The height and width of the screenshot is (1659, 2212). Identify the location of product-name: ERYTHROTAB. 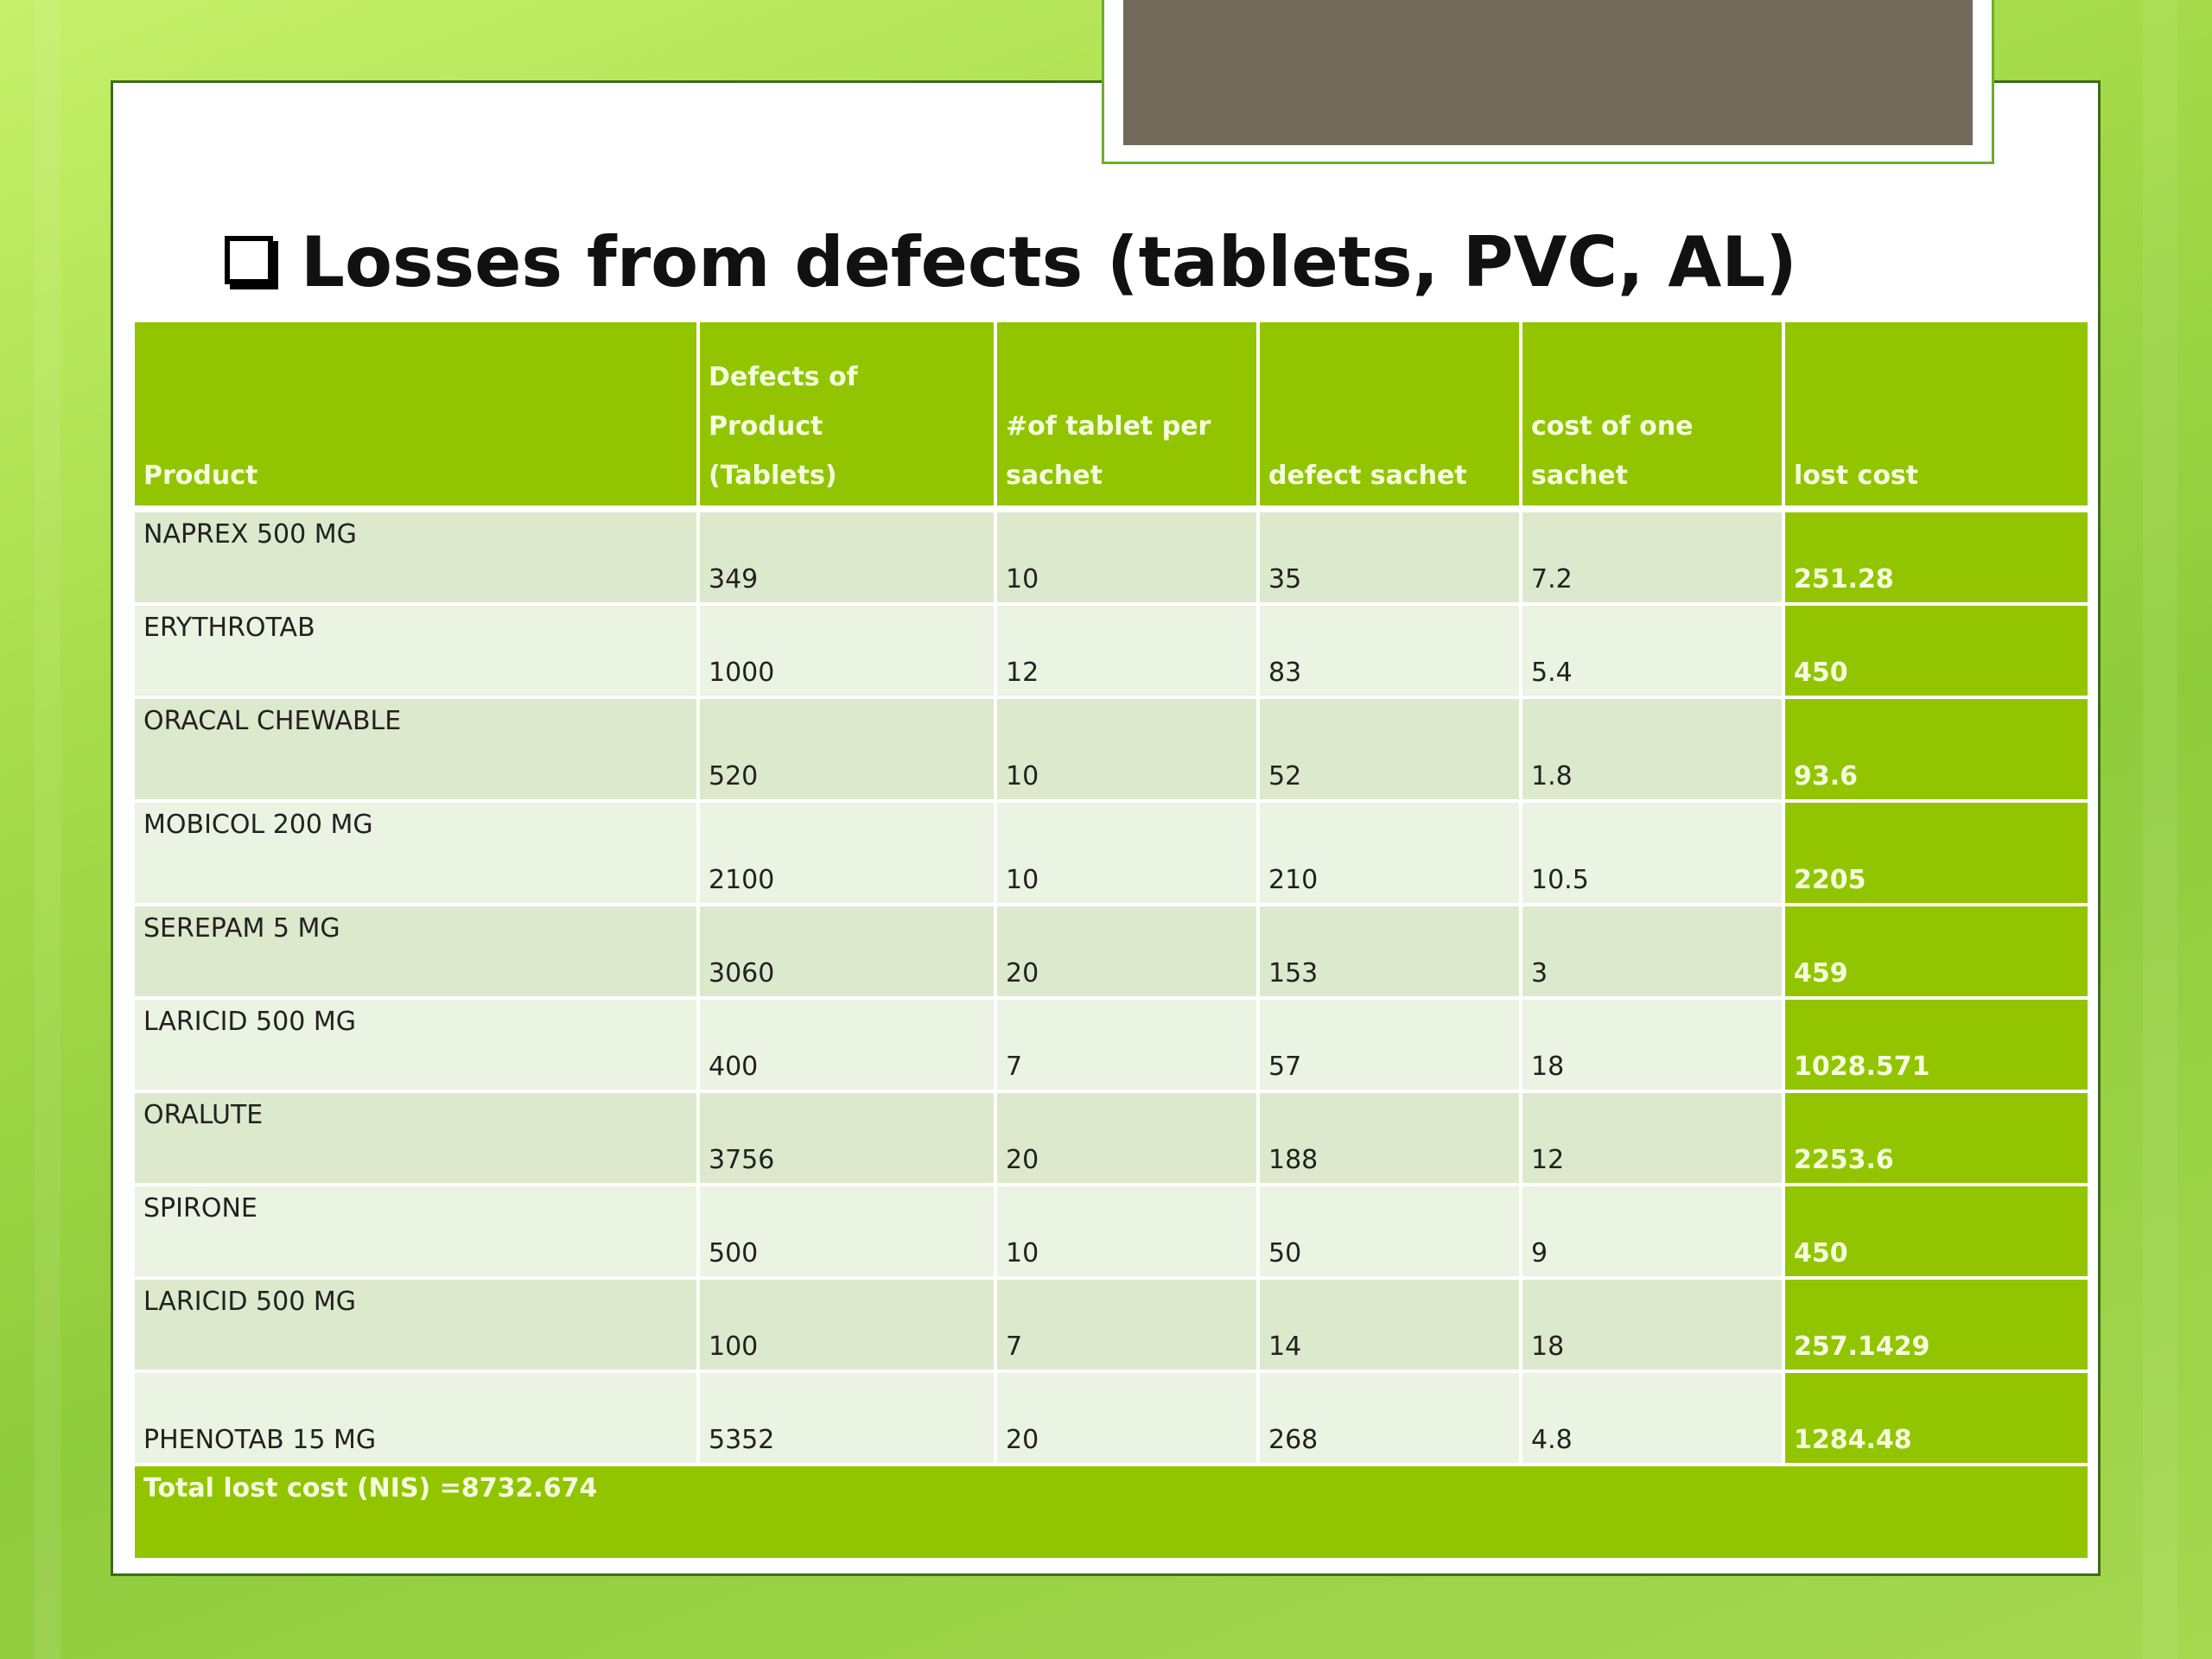
(415, 652).